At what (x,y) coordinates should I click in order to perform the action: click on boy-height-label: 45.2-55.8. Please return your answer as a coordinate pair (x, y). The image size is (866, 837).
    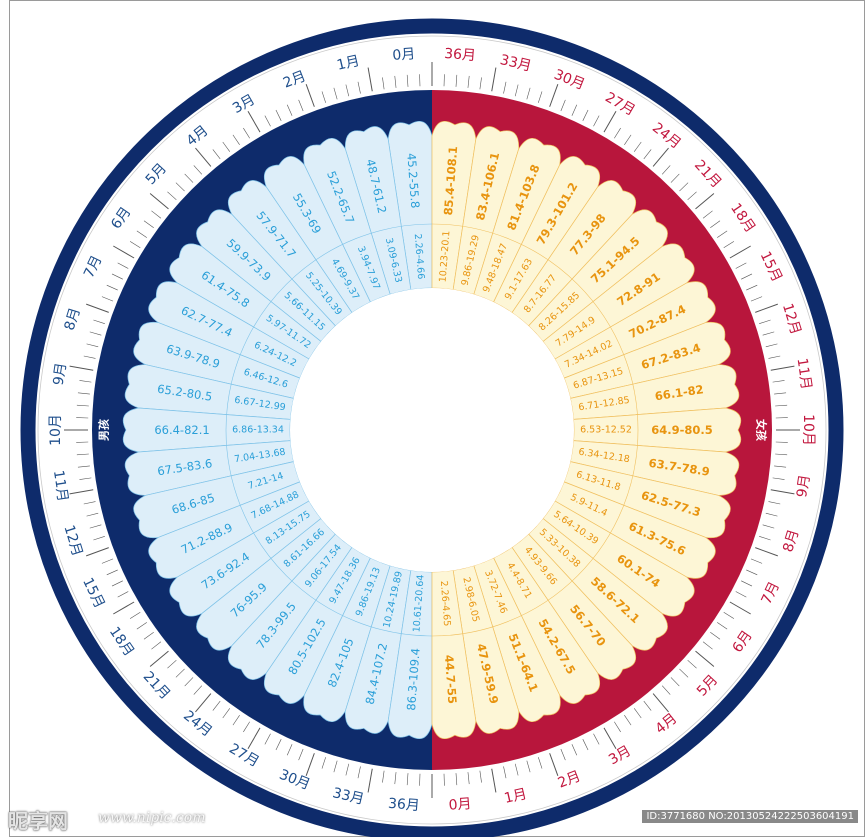
    Looking at the image, I should click on (413, 181).